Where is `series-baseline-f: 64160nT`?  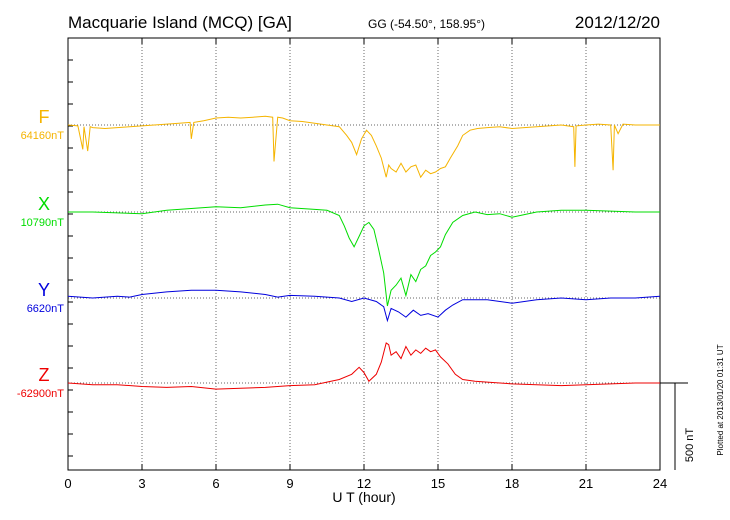 series-baseline-f: 64160nT is located at coordinates (43, 136).